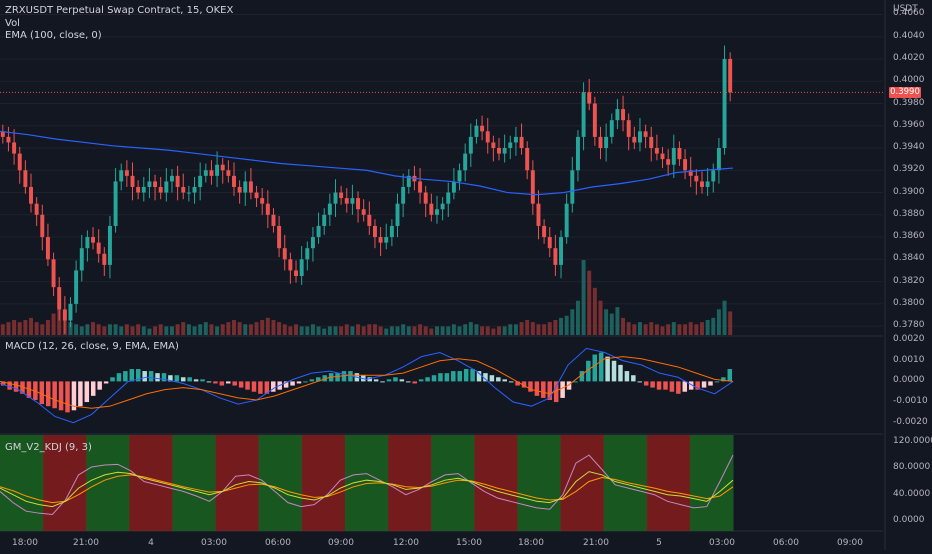 Image resolution: width=932 pixels, height=554 pixels. I want to click on price-tick-label: 0.3820, so click(909, 280).